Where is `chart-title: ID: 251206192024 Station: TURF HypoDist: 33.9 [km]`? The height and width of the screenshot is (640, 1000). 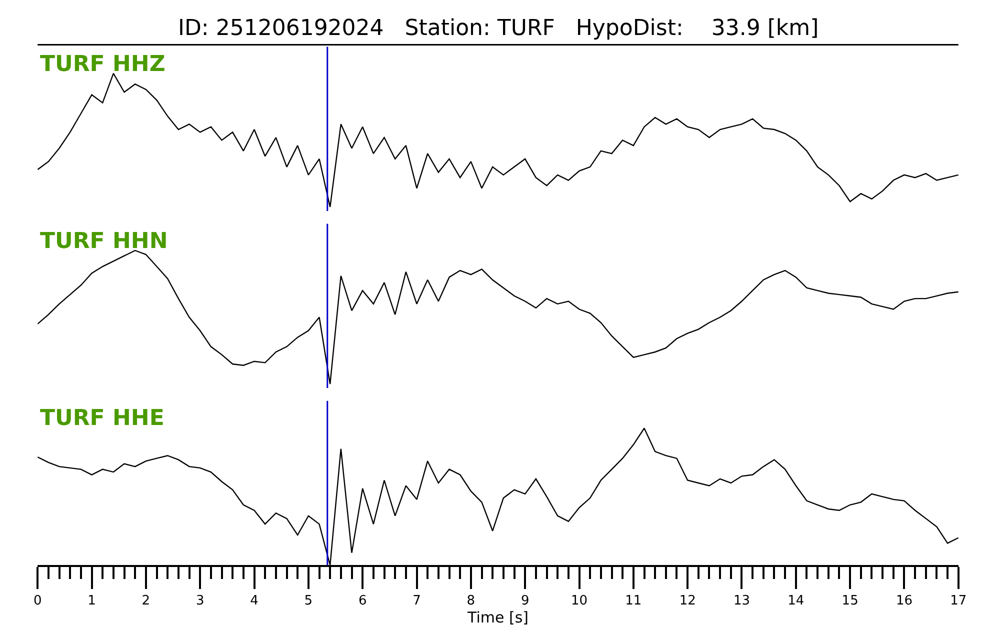
chart-title: ID: 251206192024 Station: TURF HypoDist: 33.9 [km] is located at coordinates (498, 28).